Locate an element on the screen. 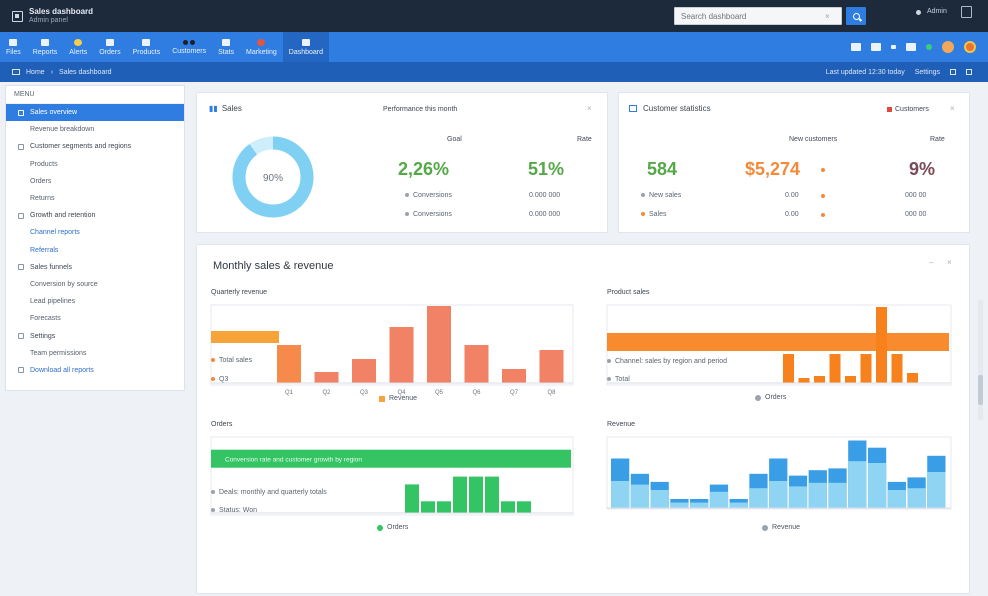 The width and height of the screenshot is (988, 596). chart-1-side-2: Q3 is located at coordinates (219, 379).